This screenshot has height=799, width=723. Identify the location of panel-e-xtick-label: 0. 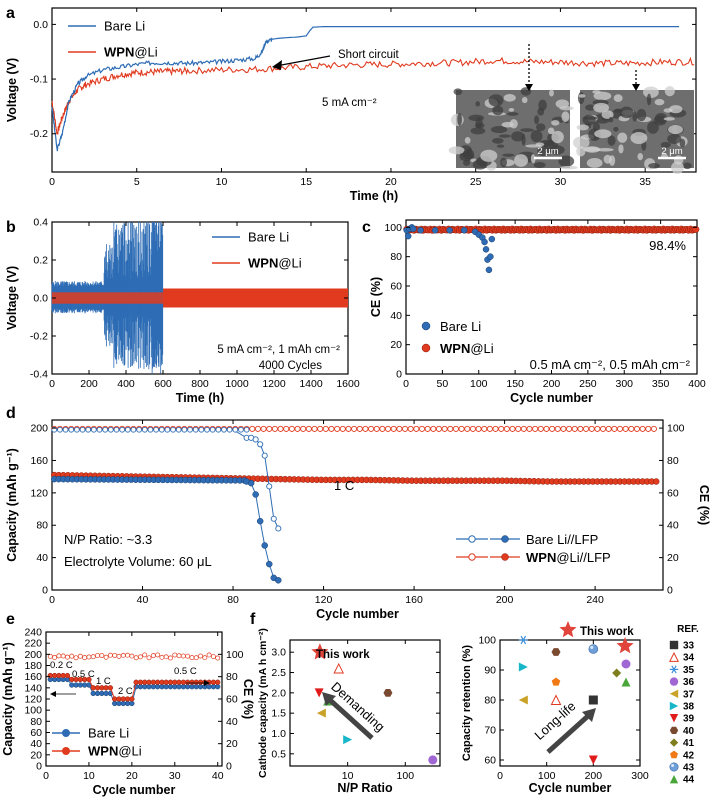
(46, 776).